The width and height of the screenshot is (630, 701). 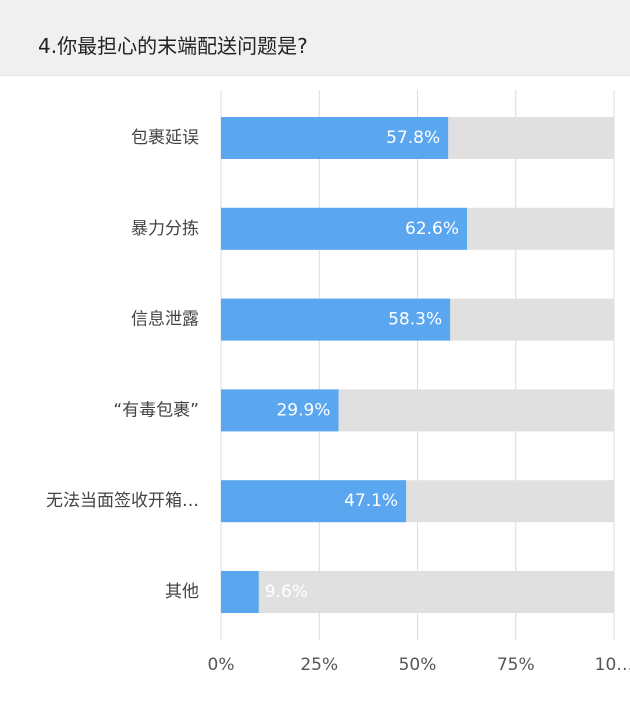 What do you see at coordinates (315, 38) in the screenshot?
I see `header: 4.你最担心的末端配送问题是?` at bounding box center [315, 38].